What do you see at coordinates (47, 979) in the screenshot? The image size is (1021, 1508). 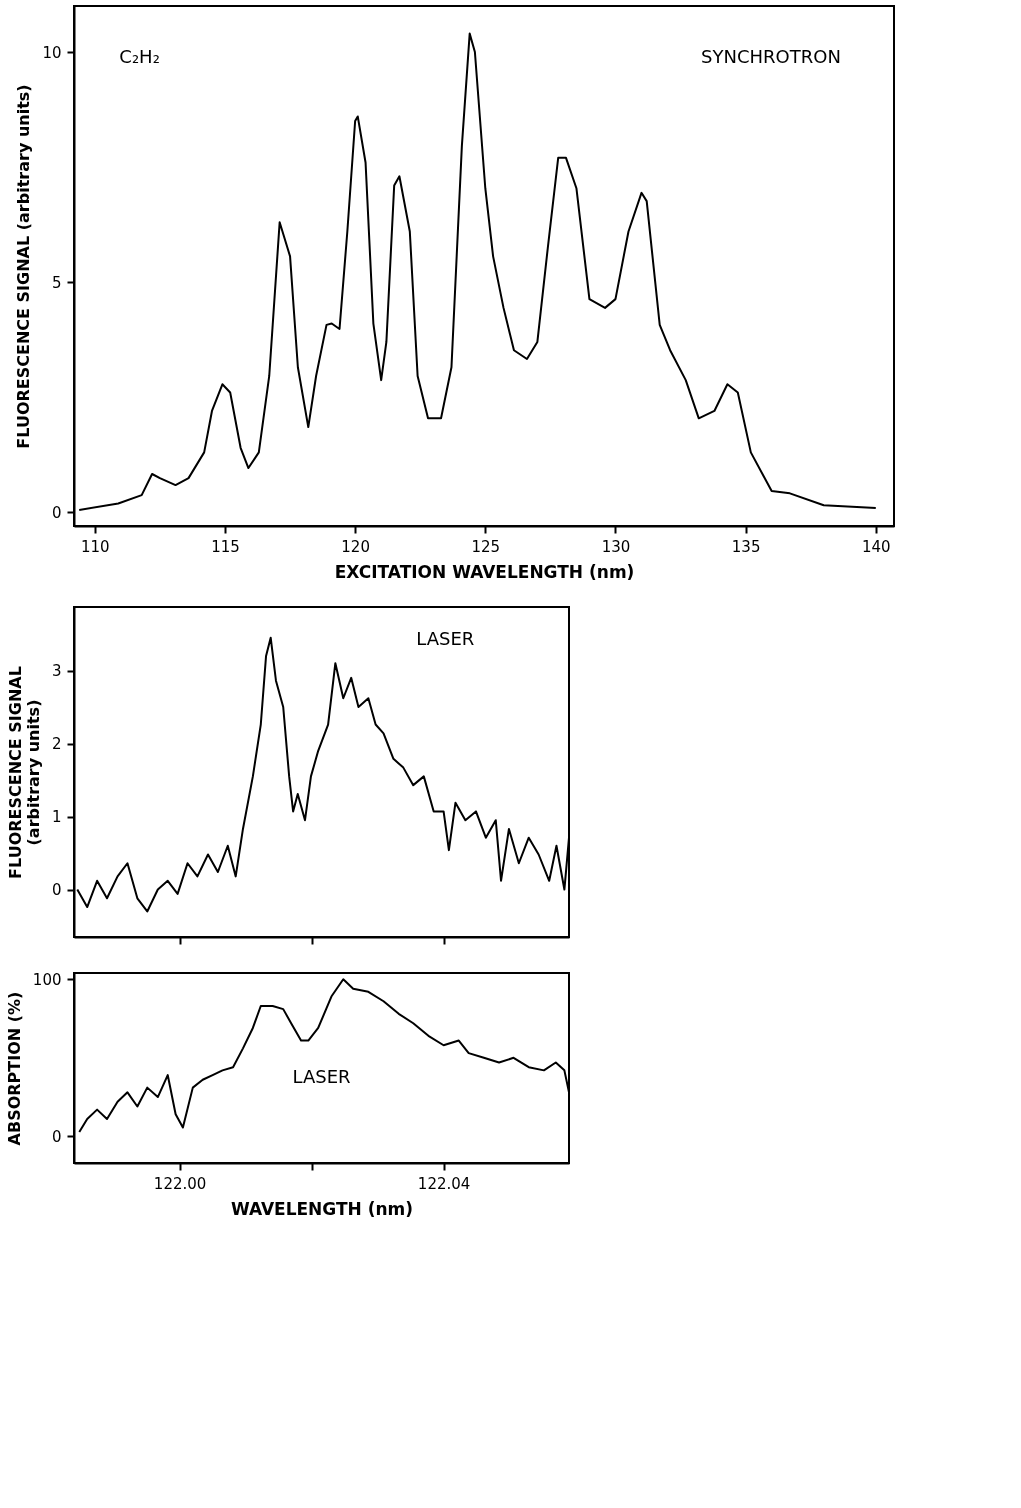 I see `y-tick-label: 100` at bounding box center [47, 979].